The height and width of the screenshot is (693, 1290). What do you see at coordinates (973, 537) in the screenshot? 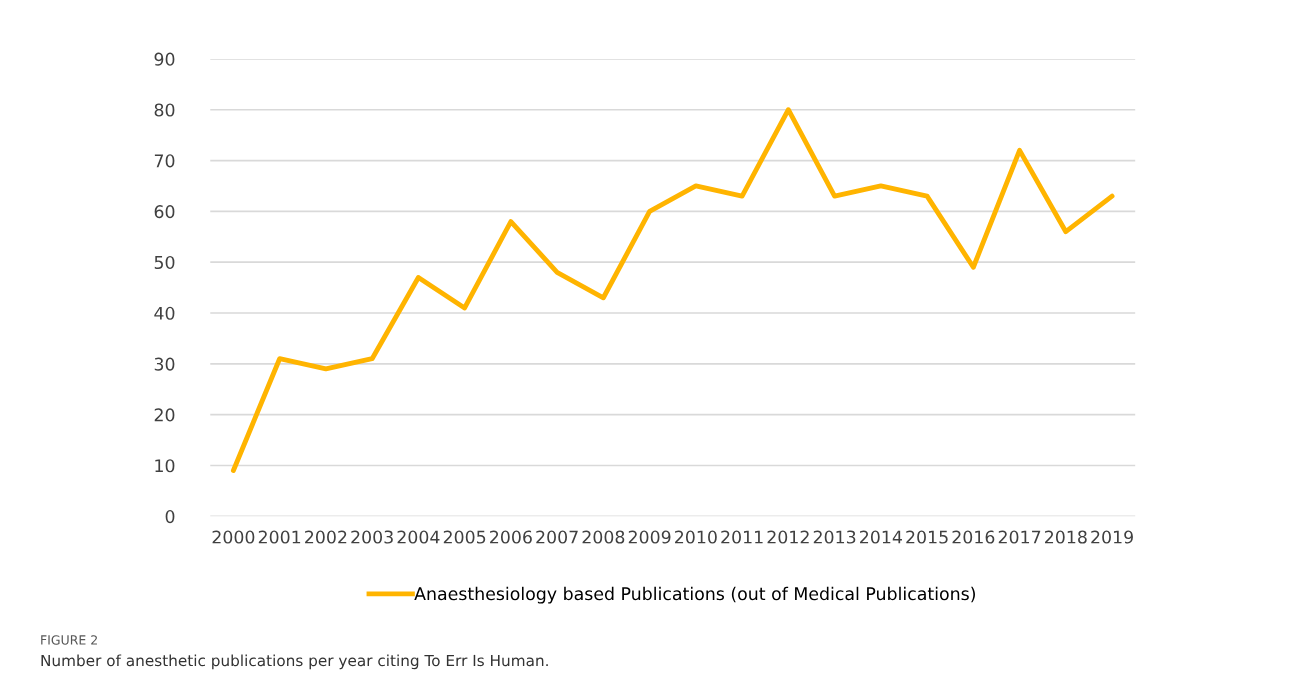
I see `x-tick-label: 2016` at bounding box center [973, 537].